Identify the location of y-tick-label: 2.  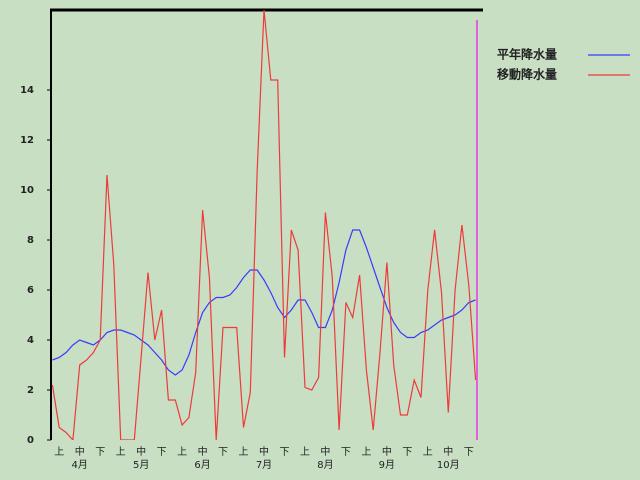
(30, 390).